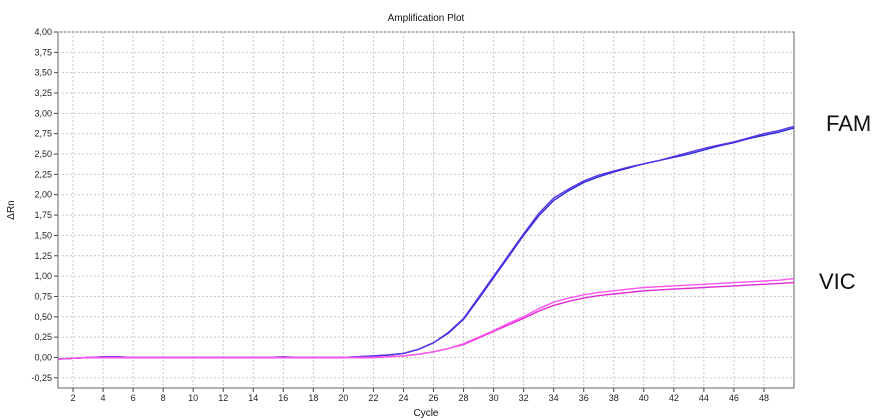  I want to click on chart-title: Amplification Plot, so click(426, 18).